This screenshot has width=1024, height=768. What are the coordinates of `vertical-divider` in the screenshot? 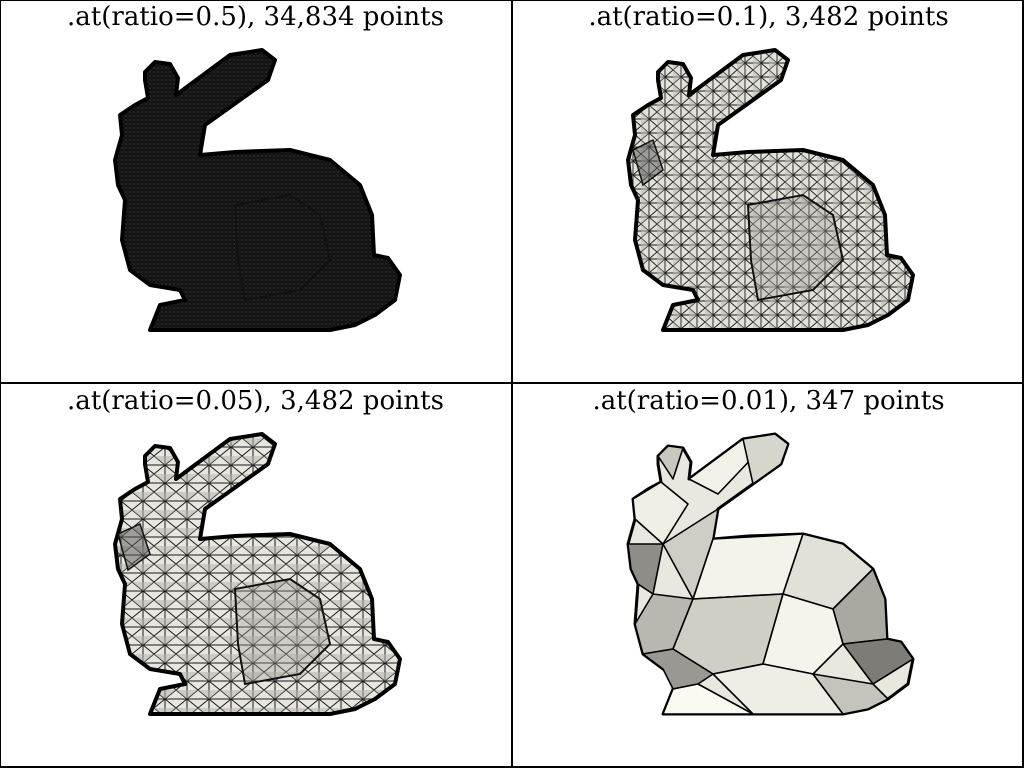 It's located at (512, 384).